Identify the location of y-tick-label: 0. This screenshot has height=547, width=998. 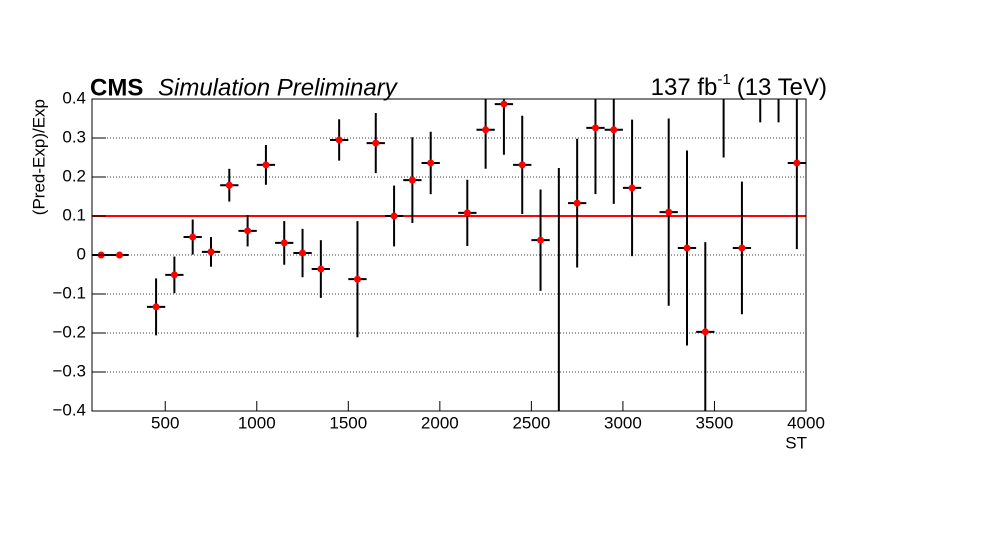
(81, 253).